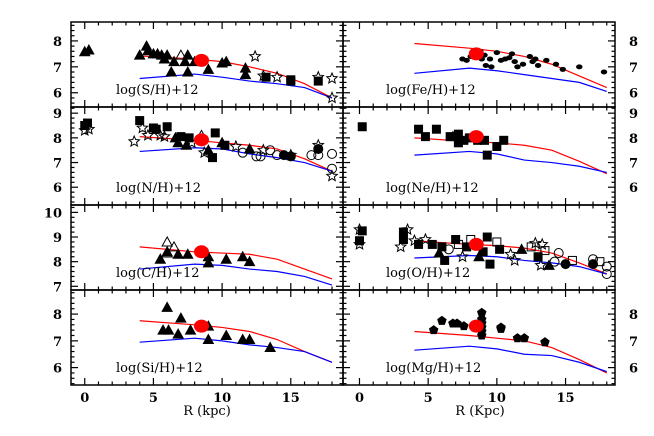 This screenshot has width=654, height=436. I want to click on model-line-blue, so click(510, 264).